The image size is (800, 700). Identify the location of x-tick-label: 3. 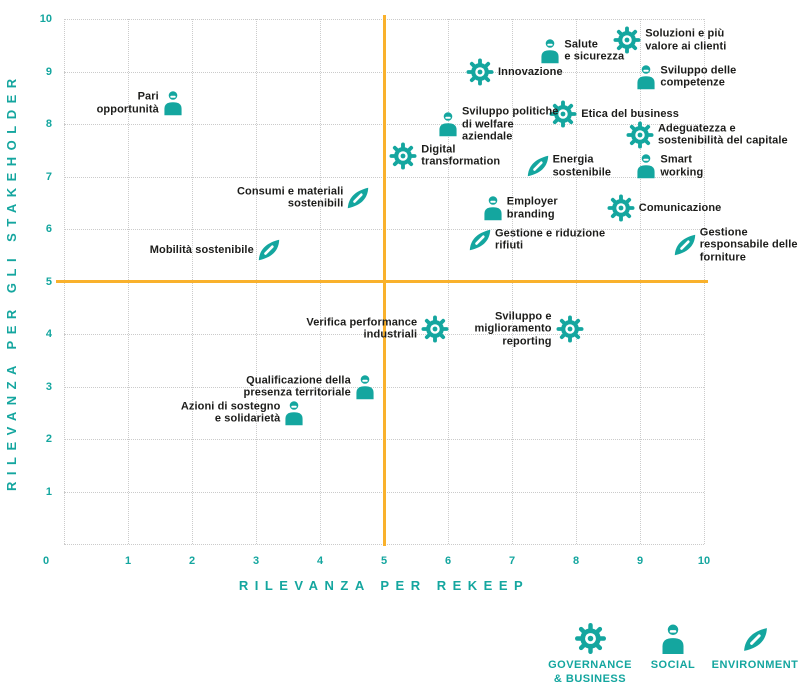
(256, 561).